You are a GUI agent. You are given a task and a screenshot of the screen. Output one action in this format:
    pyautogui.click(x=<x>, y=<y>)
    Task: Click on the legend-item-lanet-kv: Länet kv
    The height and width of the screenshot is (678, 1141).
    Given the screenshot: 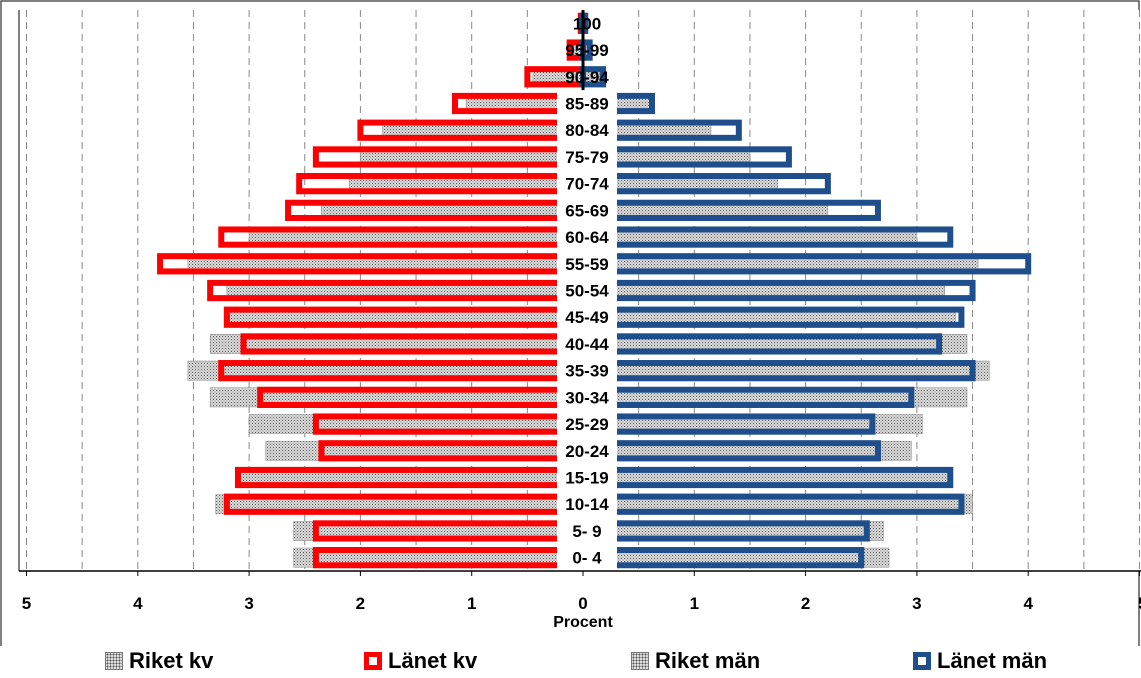 What is the action you would take?
    pyautogui.click(x=420, y=661)
    